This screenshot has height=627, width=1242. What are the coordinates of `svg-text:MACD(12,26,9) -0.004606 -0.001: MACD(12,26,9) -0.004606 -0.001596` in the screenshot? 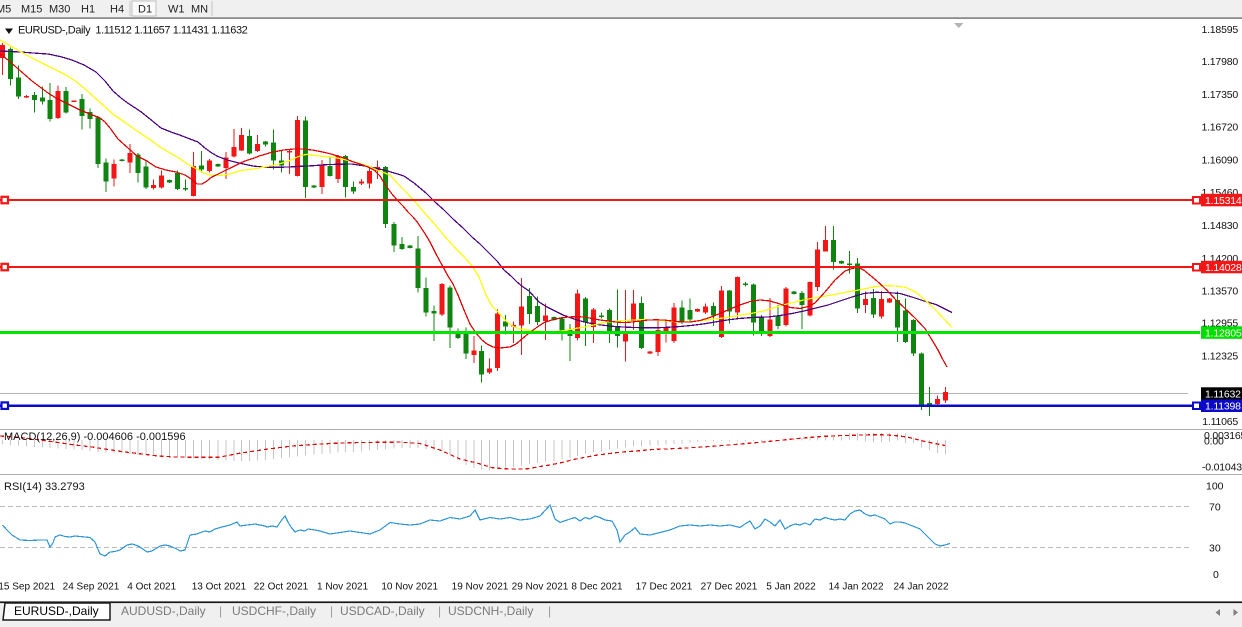 It's located at (95, 437).